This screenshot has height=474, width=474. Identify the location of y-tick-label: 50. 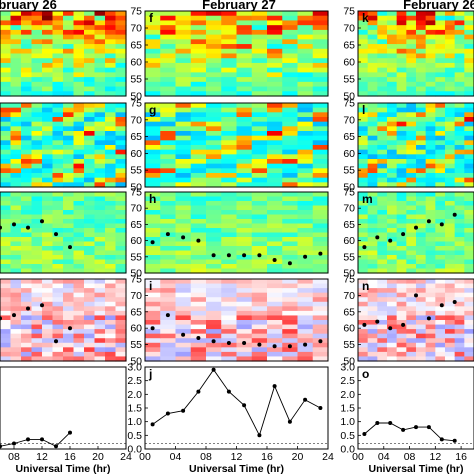
(136, 188).